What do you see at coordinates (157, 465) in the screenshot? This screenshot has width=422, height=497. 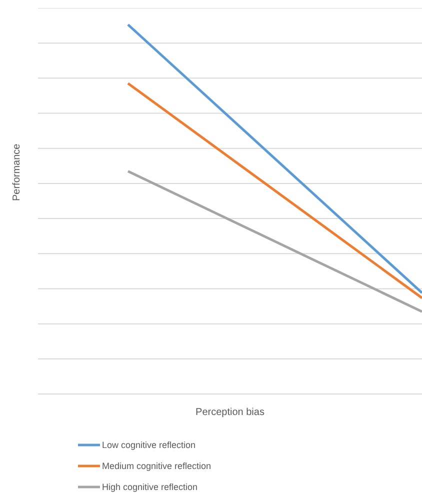 I see `legend-label: Medium cognitive reflection` at bounding box center [157, 465].